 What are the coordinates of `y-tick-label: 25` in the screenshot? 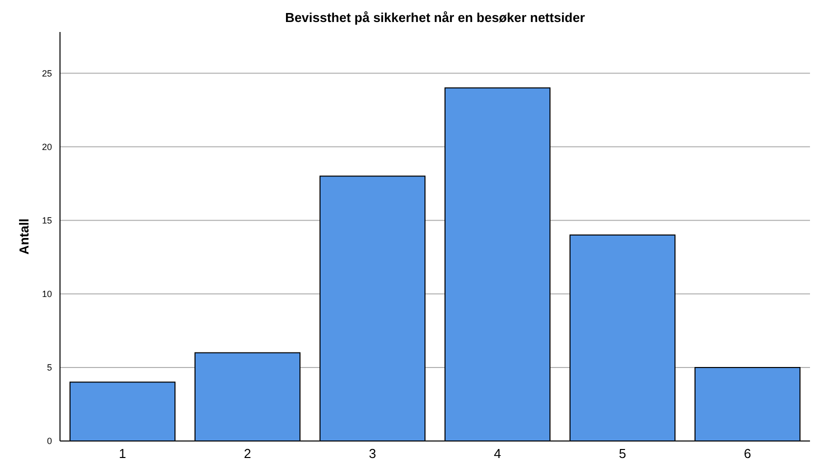 It's located at (47, 73).